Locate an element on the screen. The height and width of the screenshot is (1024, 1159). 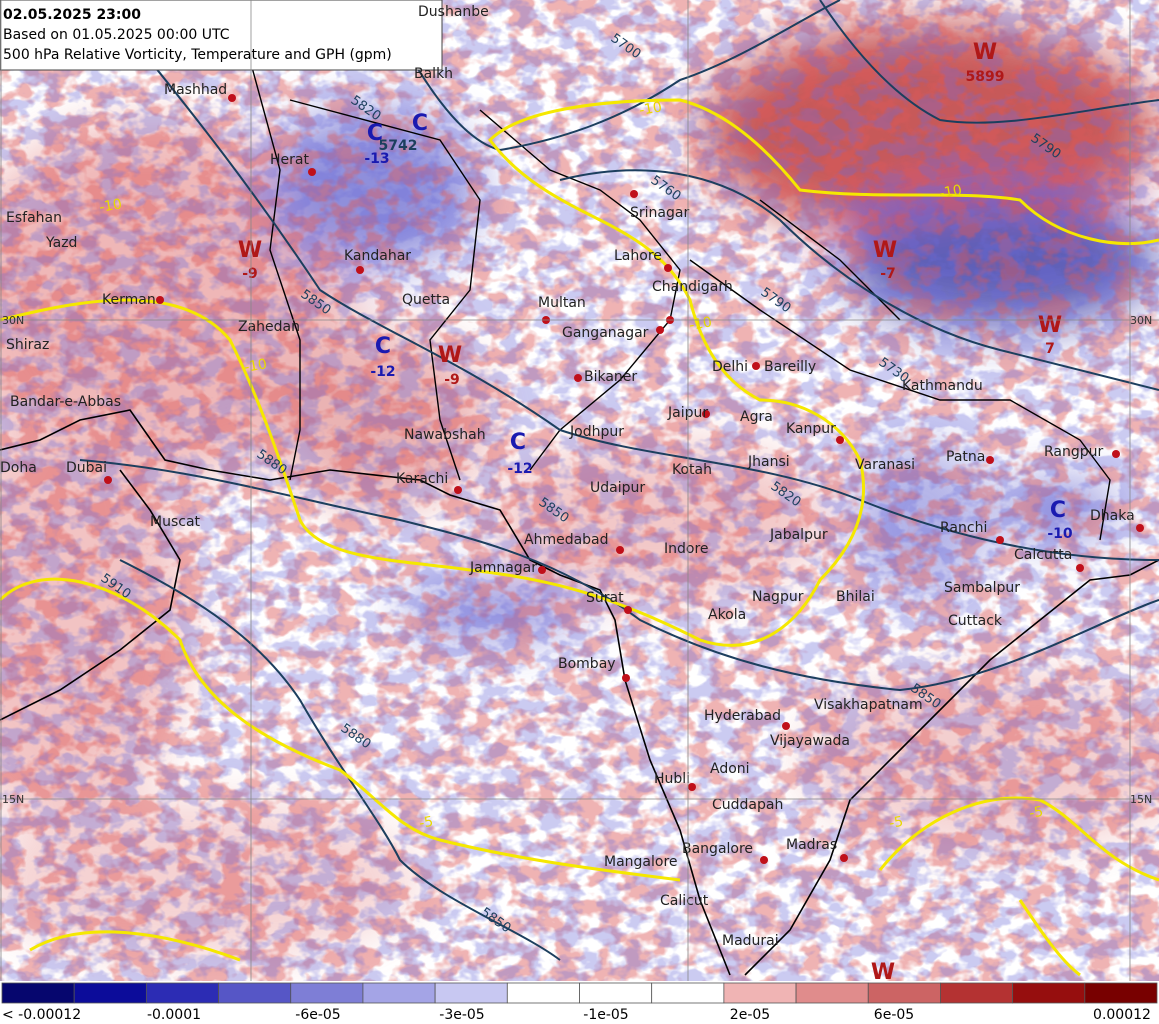
system-value: -10 is located at coordinates (1060, 534).